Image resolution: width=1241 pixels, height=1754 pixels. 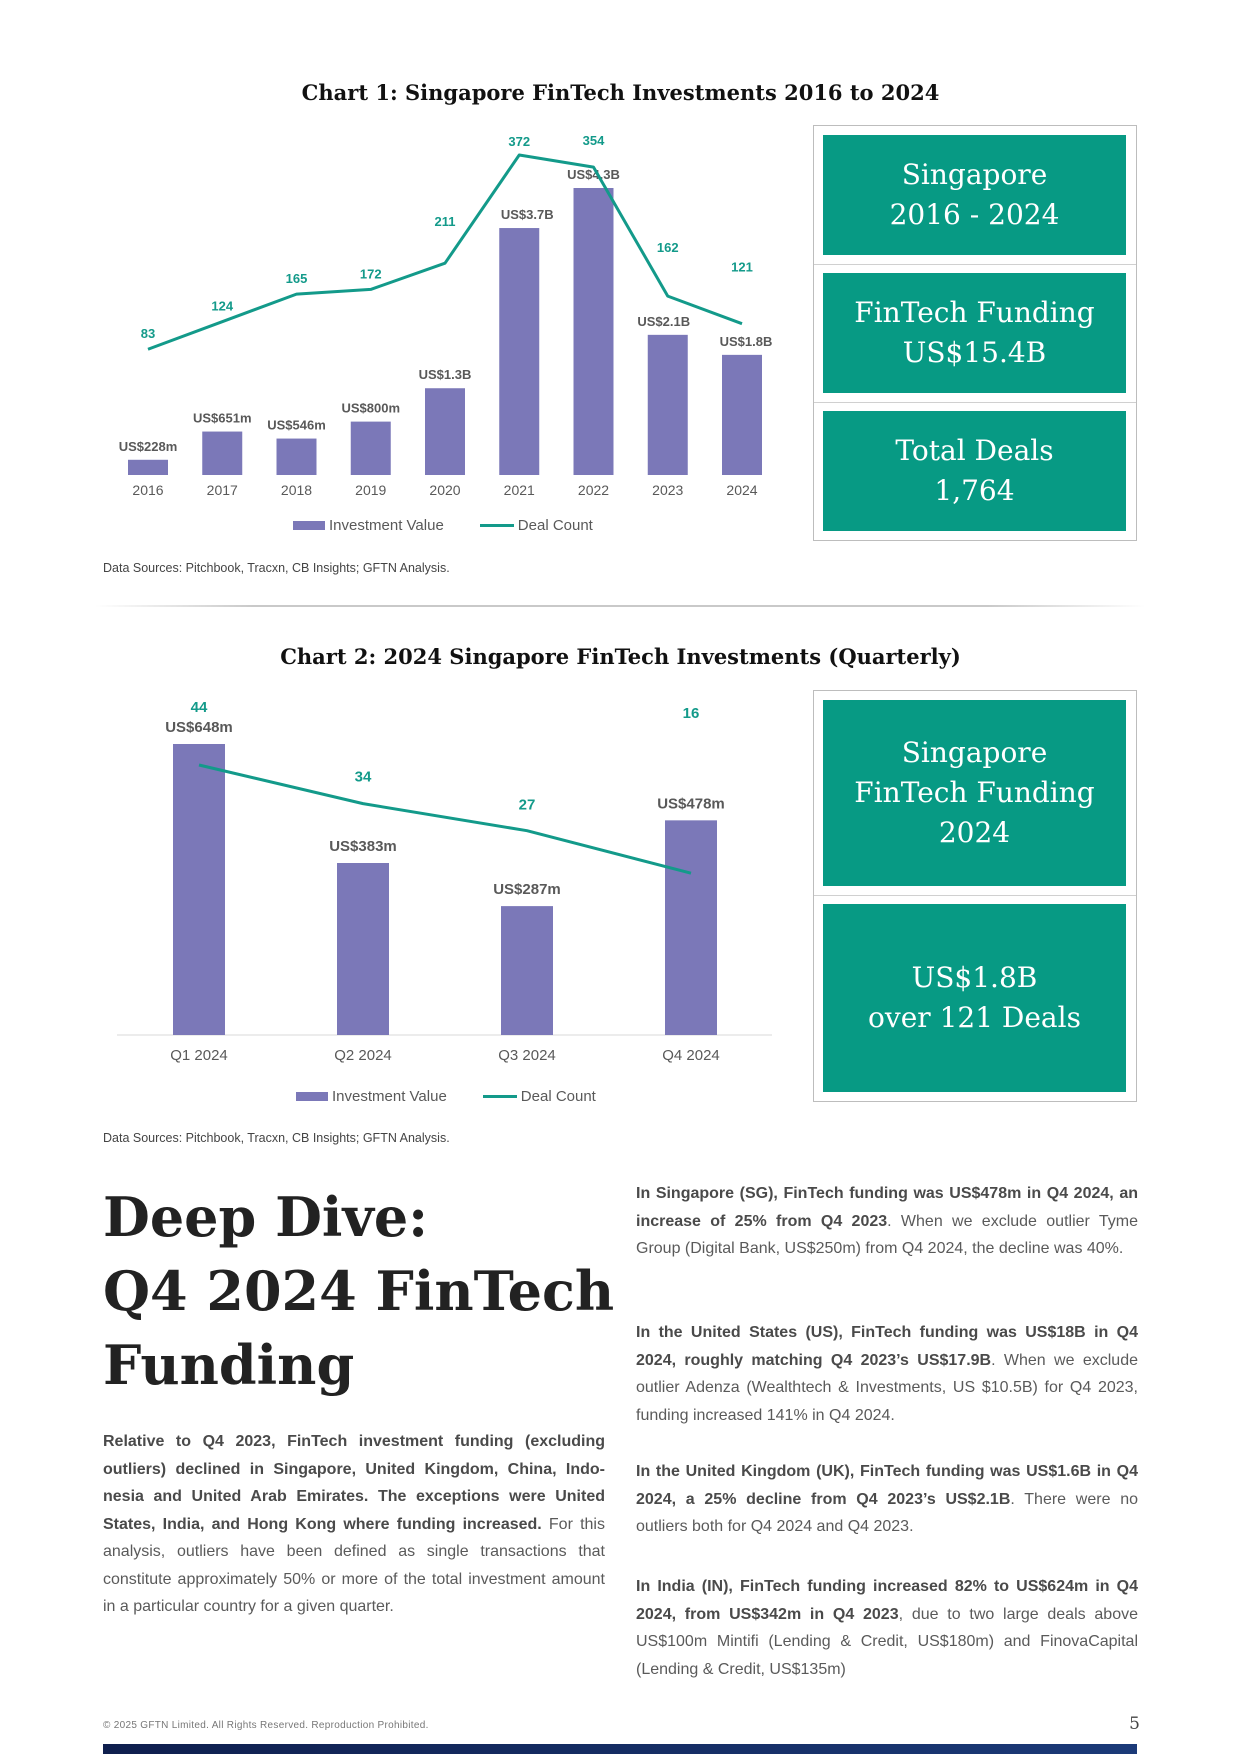 What do you see at coordinates (558, 1096) in the screenshot?
I see `chart2-legend-line-label: Deal Count` at bounding box center [558, 1096].